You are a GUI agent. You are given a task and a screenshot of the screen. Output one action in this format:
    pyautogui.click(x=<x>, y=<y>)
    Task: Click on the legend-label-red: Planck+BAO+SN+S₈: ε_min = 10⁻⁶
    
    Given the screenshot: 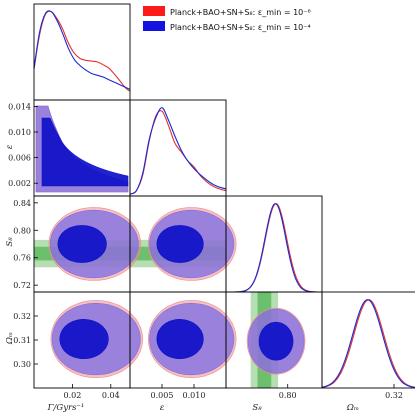 What is the action you would take?
    pyautogui.click(x=240, y=12)
    